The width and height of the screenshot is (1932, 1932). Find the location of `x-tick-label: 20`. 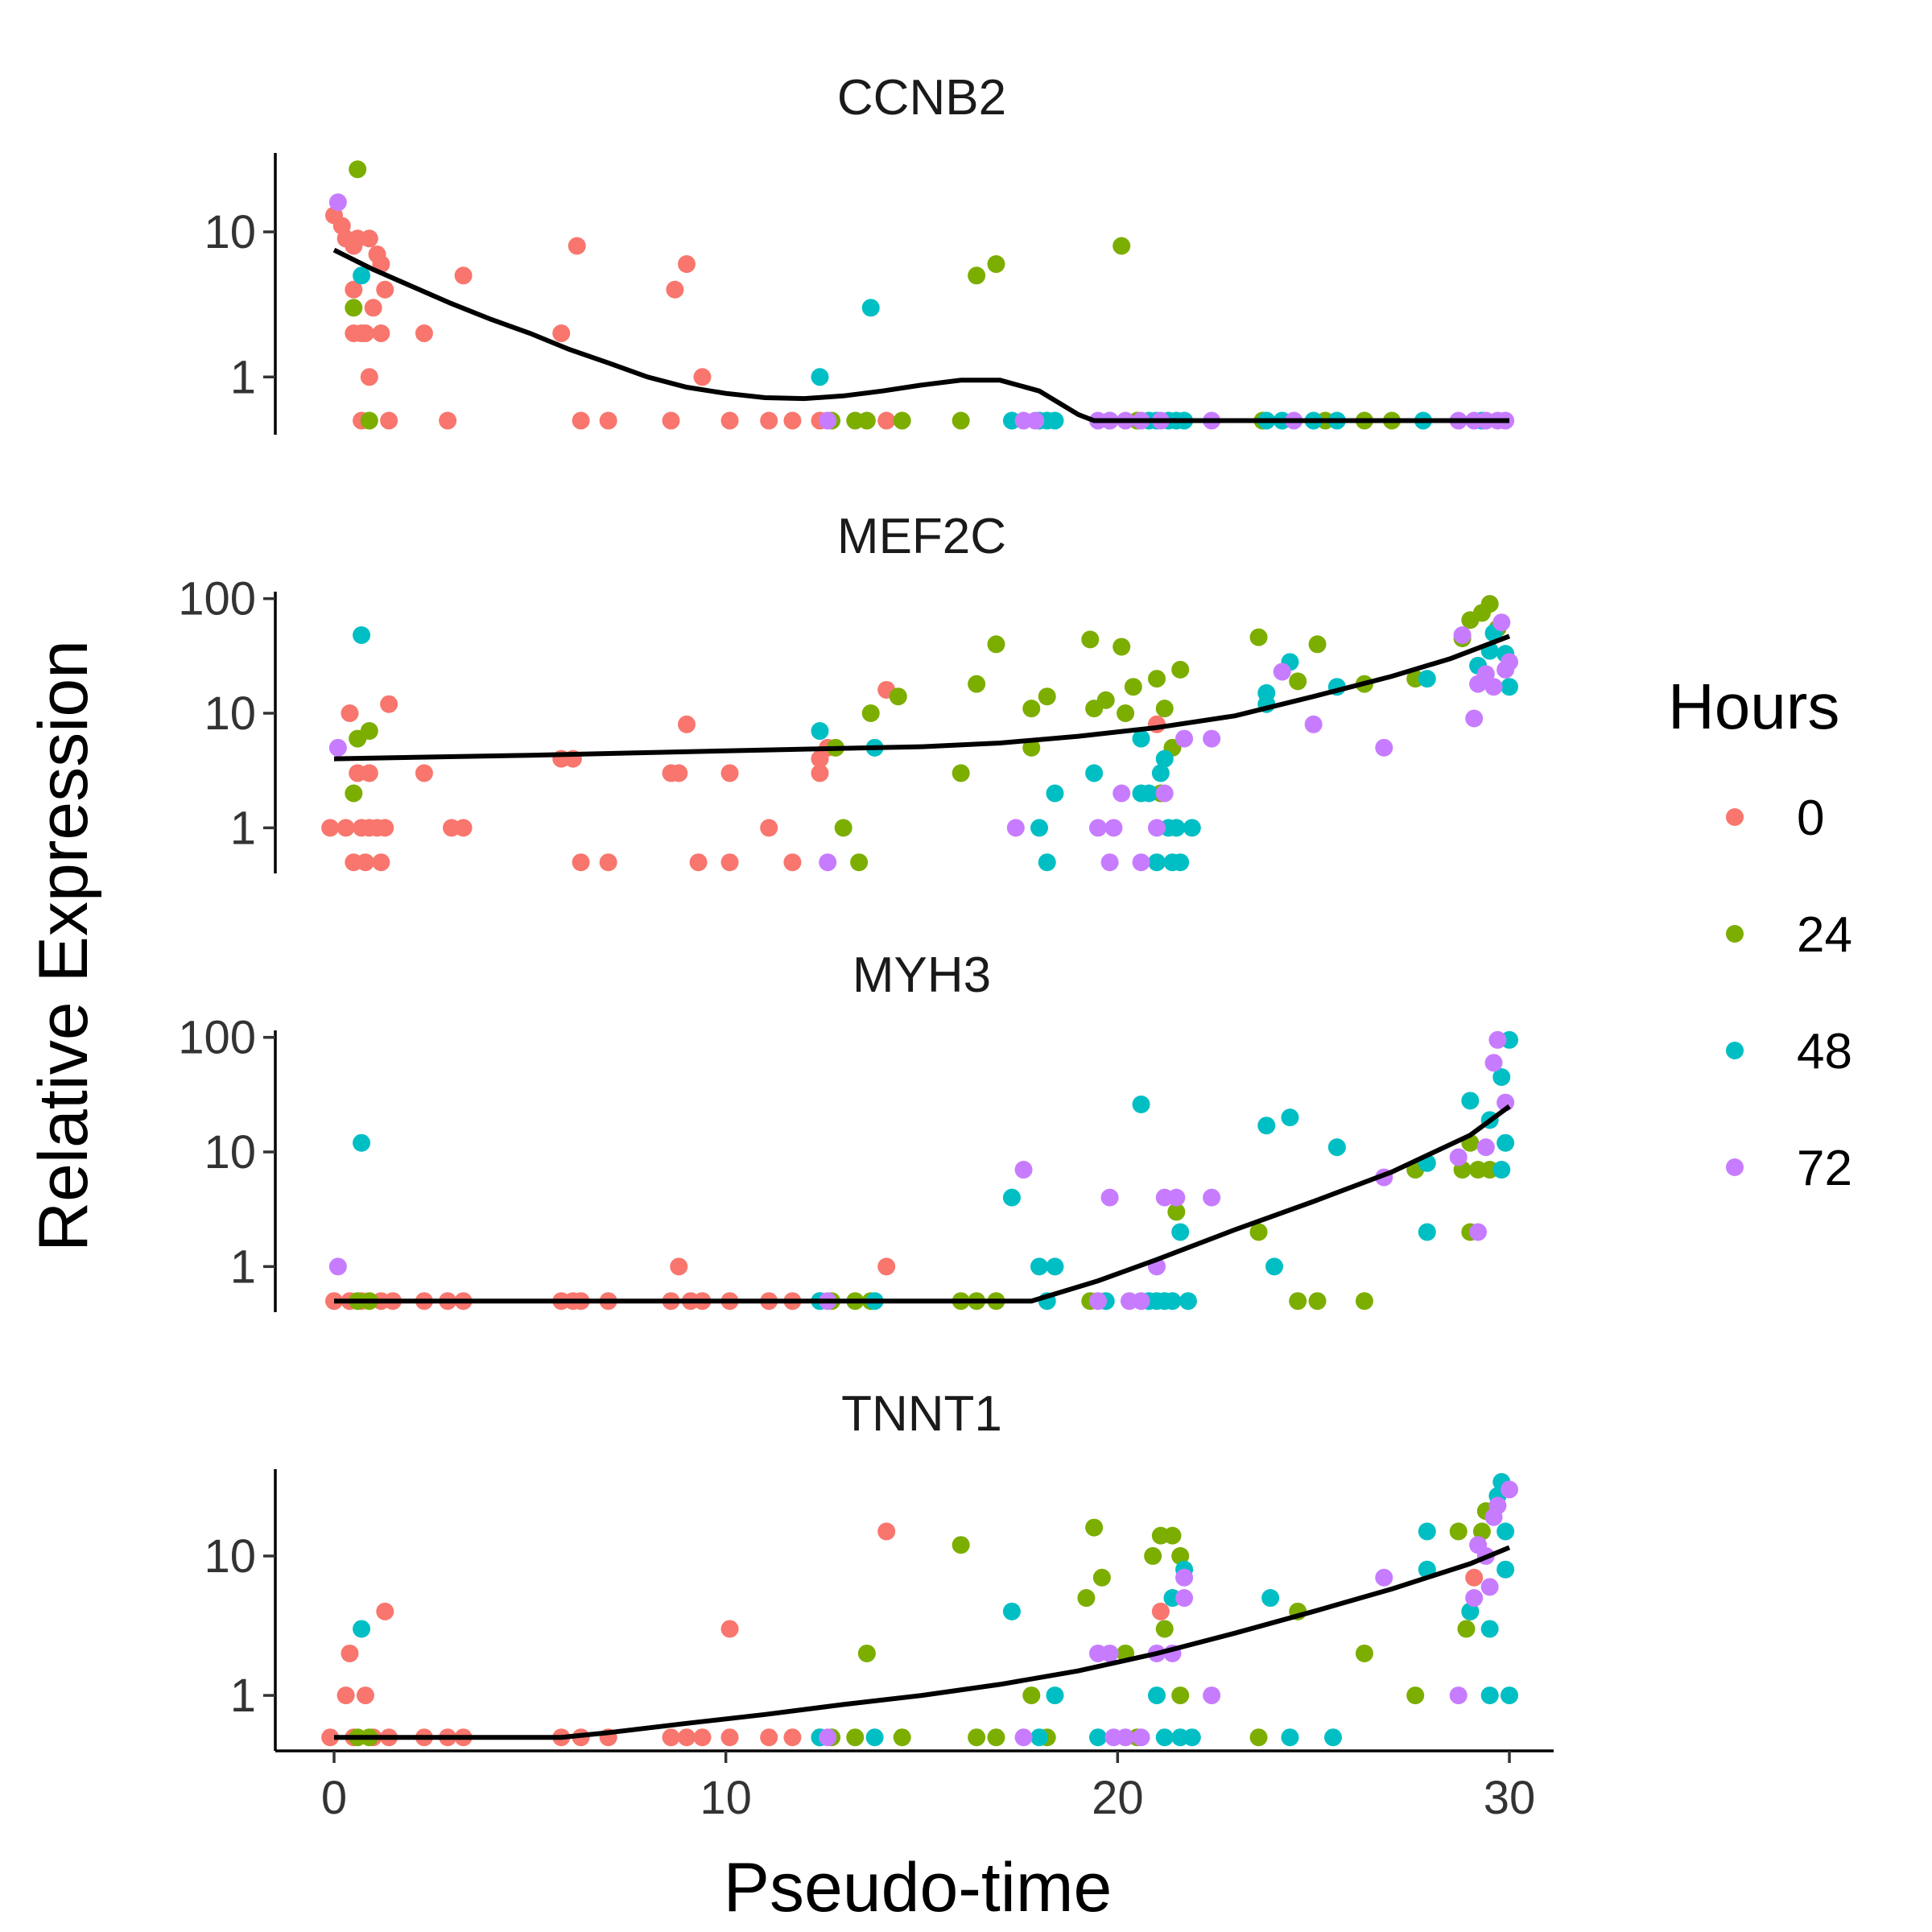

x-tick-label: 20 is located at coordinates (1118, 1798).